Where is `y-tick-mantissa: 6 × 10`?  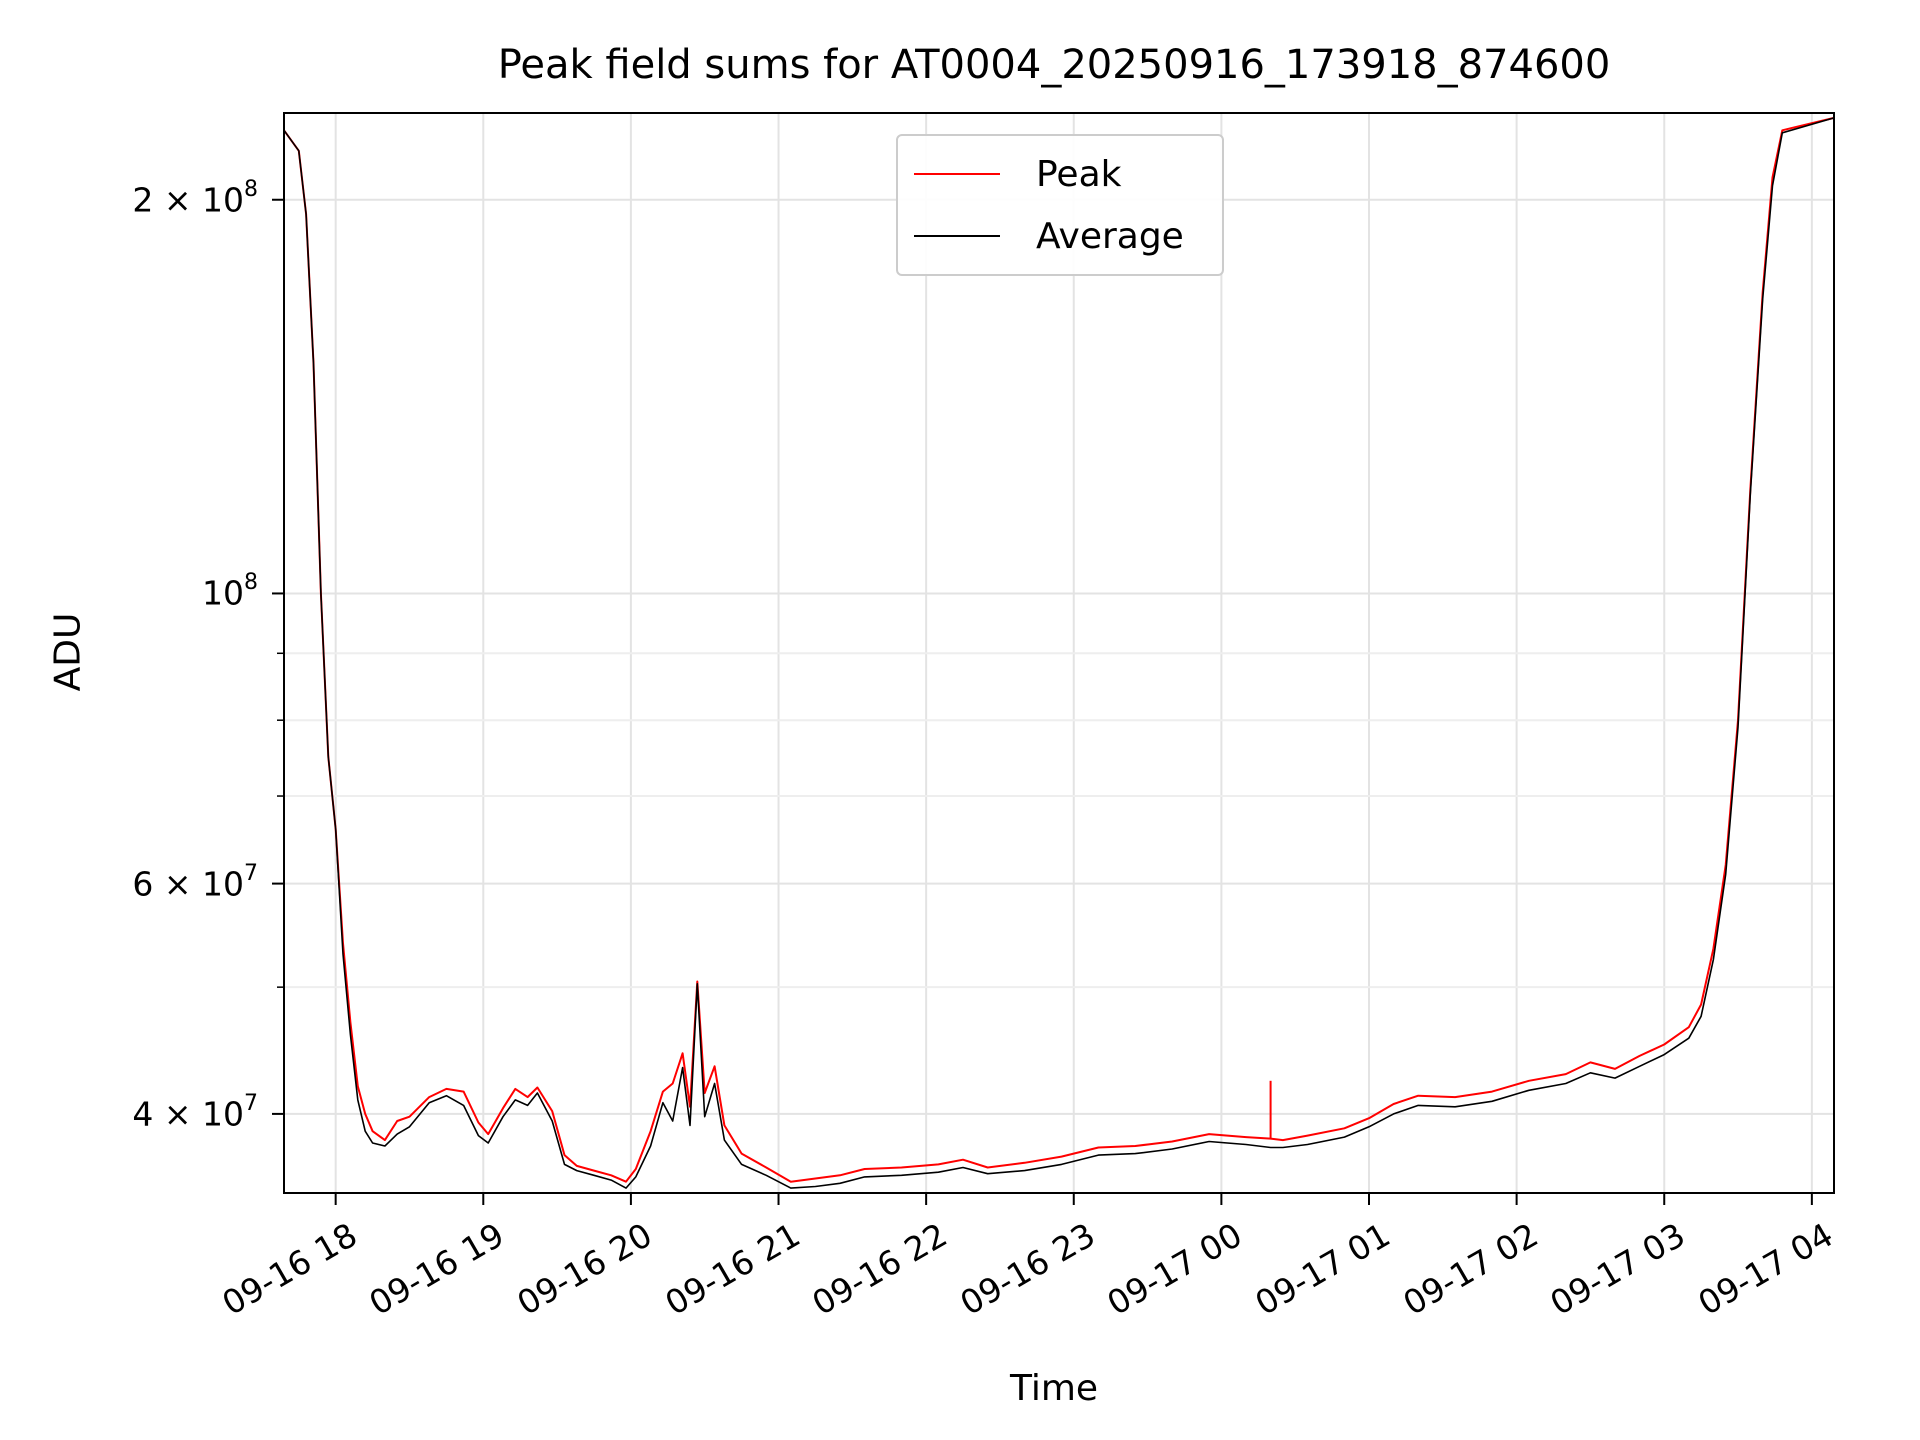
y-tick-mantissa: 6 × 10 is located at coordinates (188, 884).